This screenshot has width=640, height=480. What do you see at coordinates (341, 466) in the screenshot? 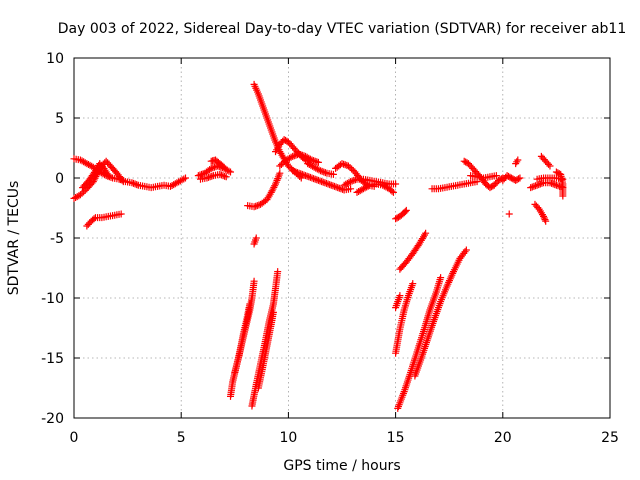
I see `x-axis-label: GPS time / hours` at bounding box center [341, 466].